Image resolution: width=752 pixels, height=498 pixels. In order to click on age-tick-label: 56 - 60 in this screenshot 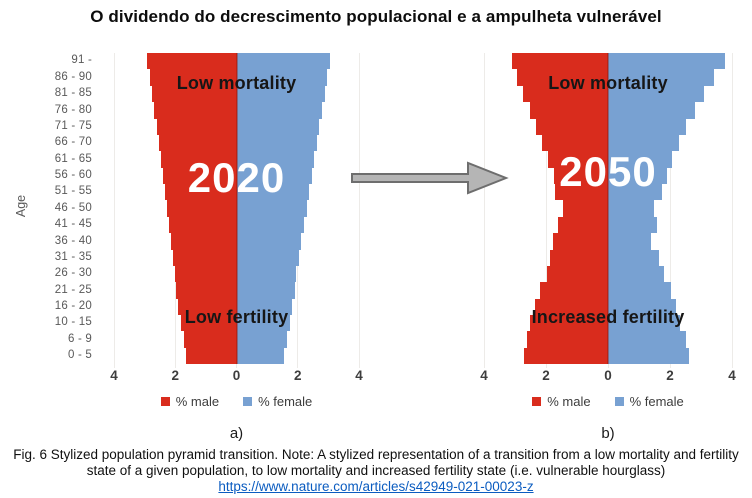, I will do `click(73, 175)`.